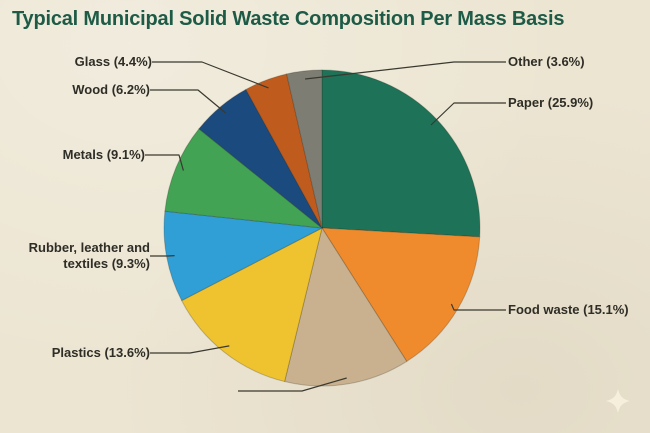 The image size is (650, 433). I want to click on label-plastics: Plastics (13.6%), so click(100, 352).